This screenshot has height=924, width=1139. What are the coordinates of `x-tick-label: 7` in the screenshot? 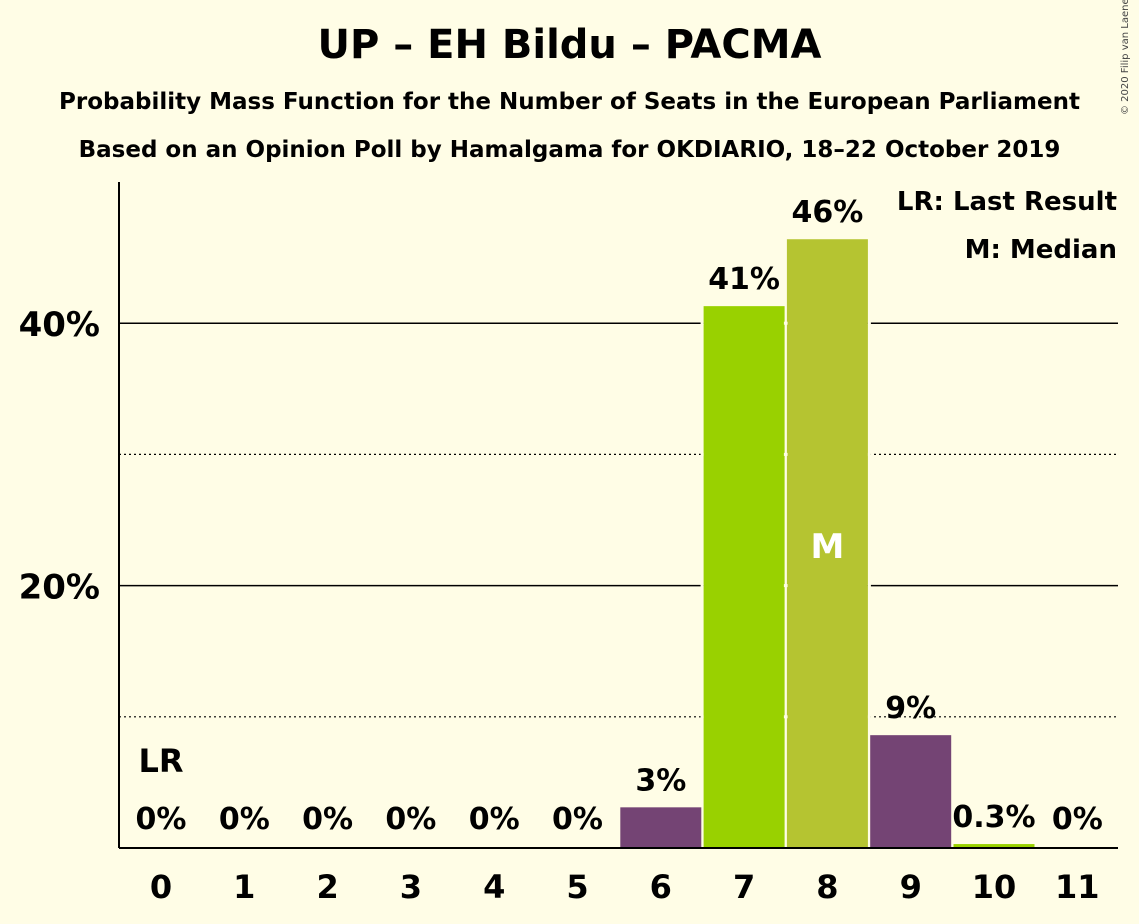 It's located at (744, 887).